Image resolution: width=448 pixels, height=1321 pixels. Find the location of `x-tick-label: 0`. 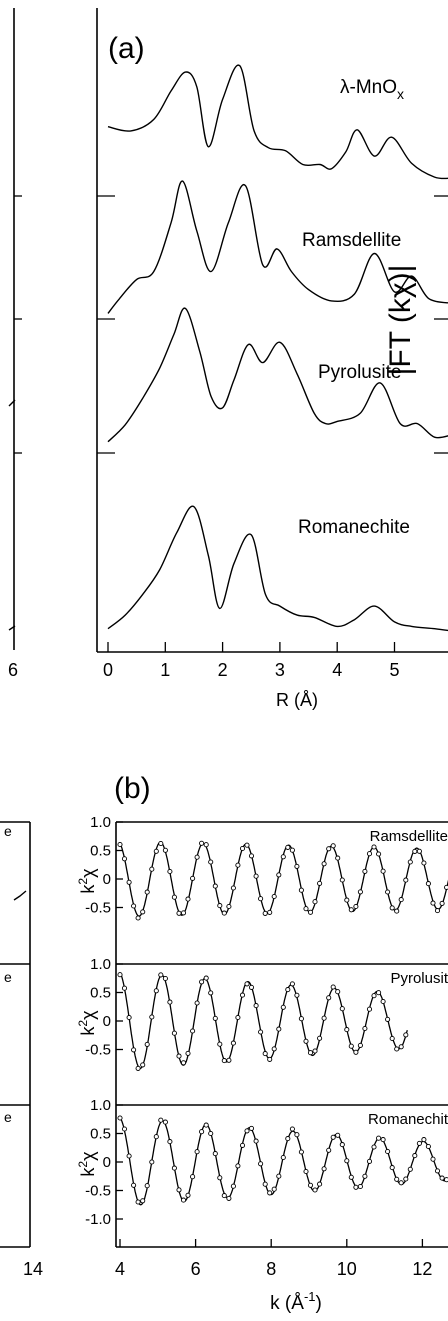

x-tick-label: 0 is located at coordinates (108, 670).